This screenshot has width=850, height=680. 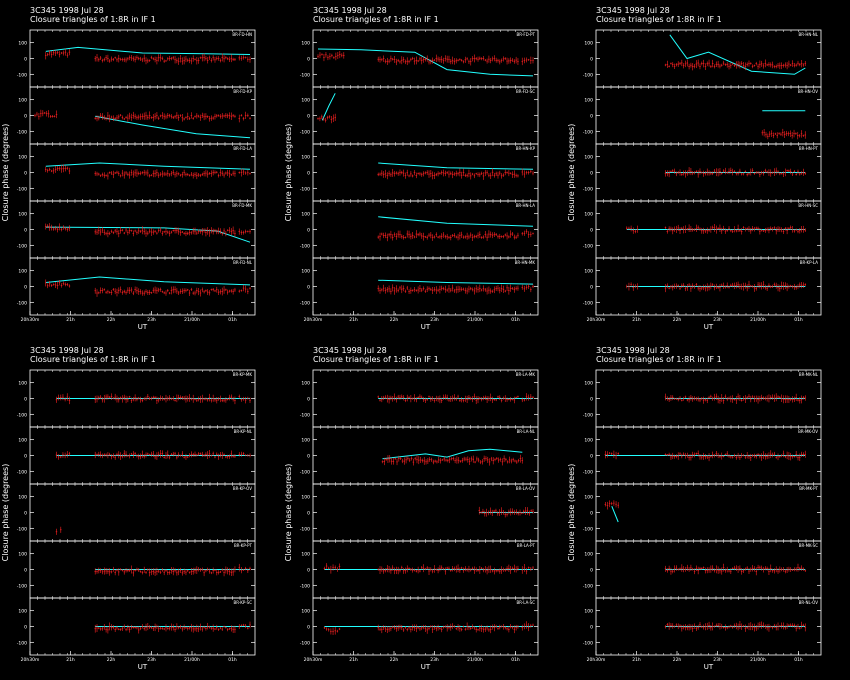 What do you see at coordinates (809, 148) in the screenshot?
I see `baseline-triangle-label: BR-HN-PT` at bounding box center [809, 148].